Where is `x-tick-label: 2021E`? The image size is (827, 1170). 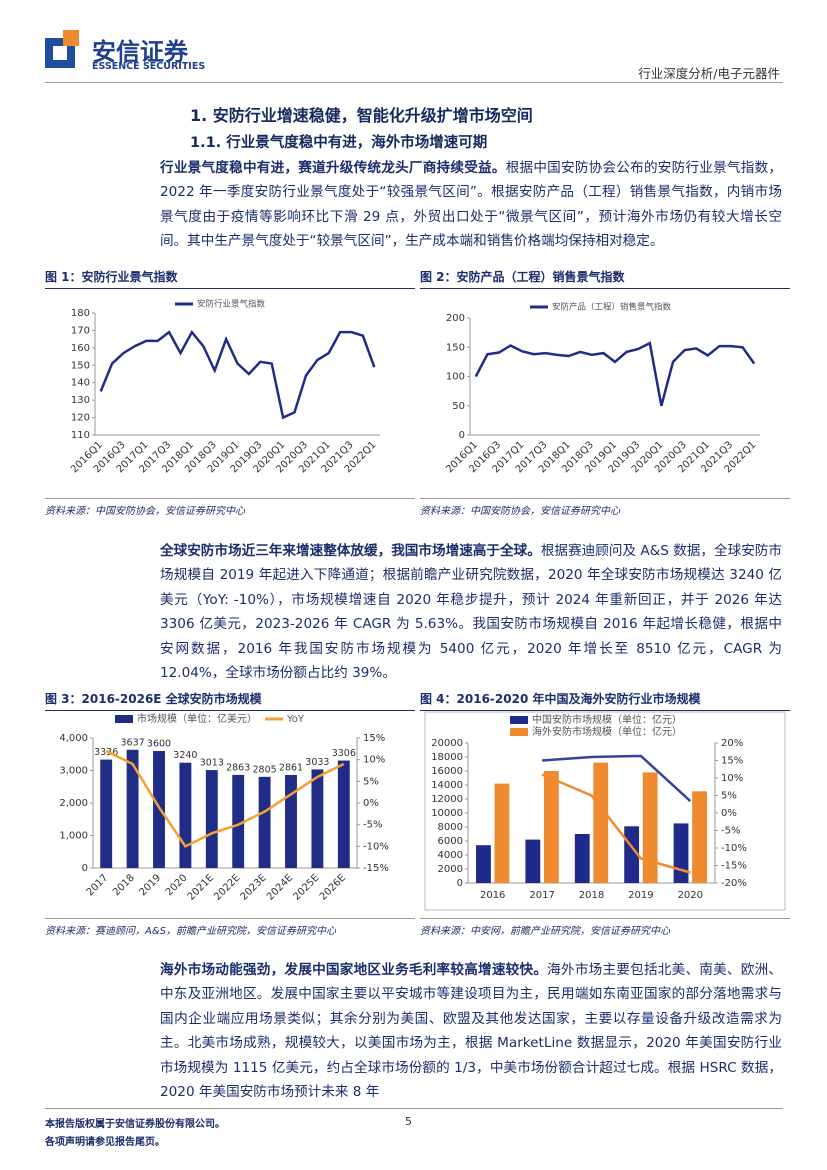 x-tick-label: 2021E is located at coordinates (201, 887).